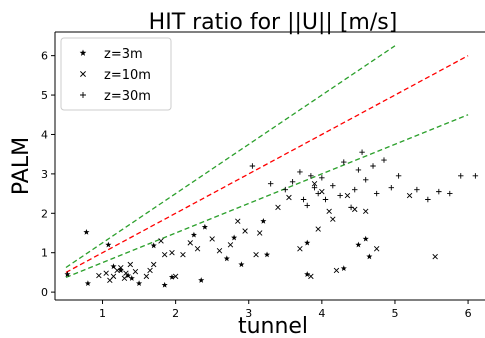 The width and height of the screenshot is (485, 338). I want to click on y-tick-label: 4, so click(44, 134).